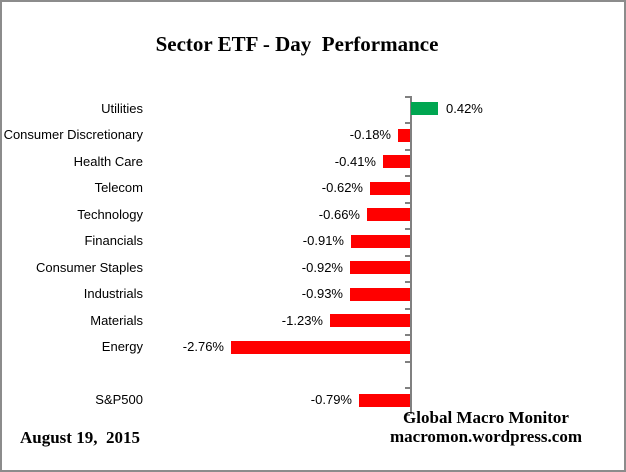 The width and height of the screenshot is (626, 472). I want to click on value-label: -1.23%, so click(302, 320).